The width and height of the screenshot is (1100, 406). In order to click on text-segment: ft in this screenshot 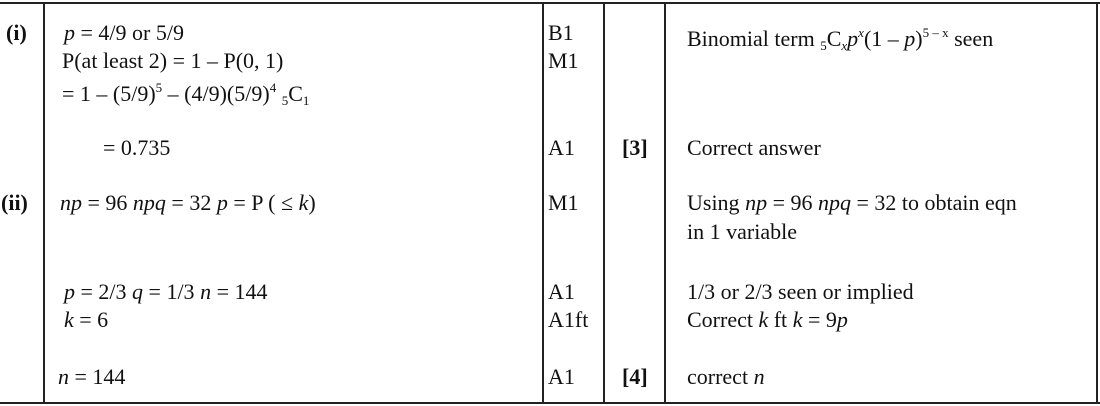, I will do `click(780, 319)`.